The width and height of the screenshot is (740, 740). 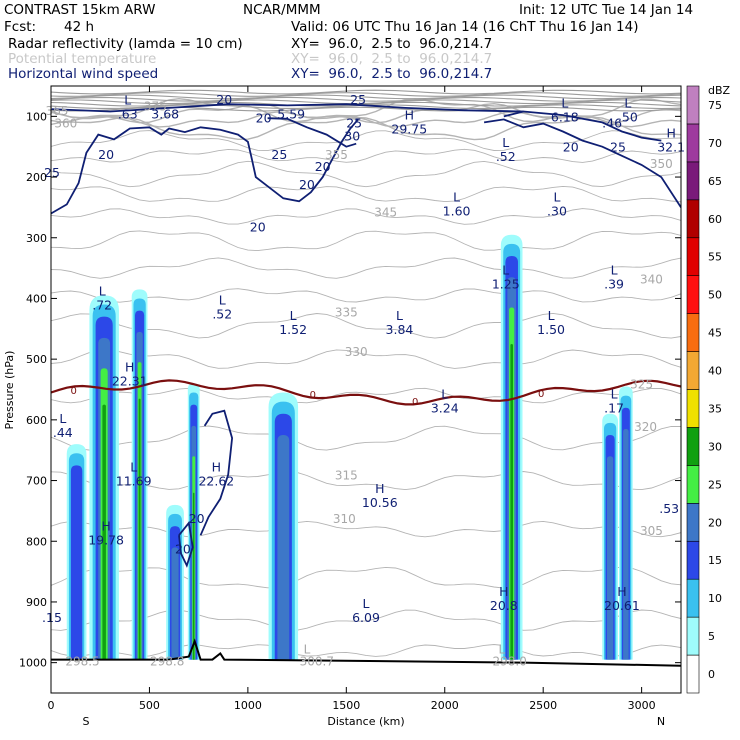 What do you see at coordinates (715, 143) in the screenshot?
I see `colorbar-label: 70` at bounding box center [715, 143].